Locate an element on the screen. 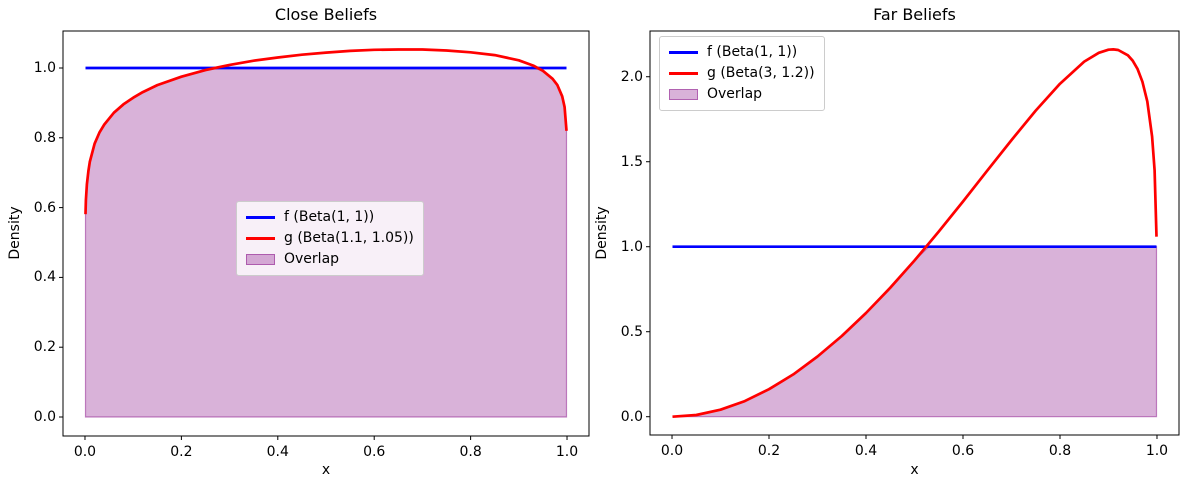 The height and width of the screenshot is (490, 1189). y-tick-label: 0.5 is located at coordinates (631, 331).